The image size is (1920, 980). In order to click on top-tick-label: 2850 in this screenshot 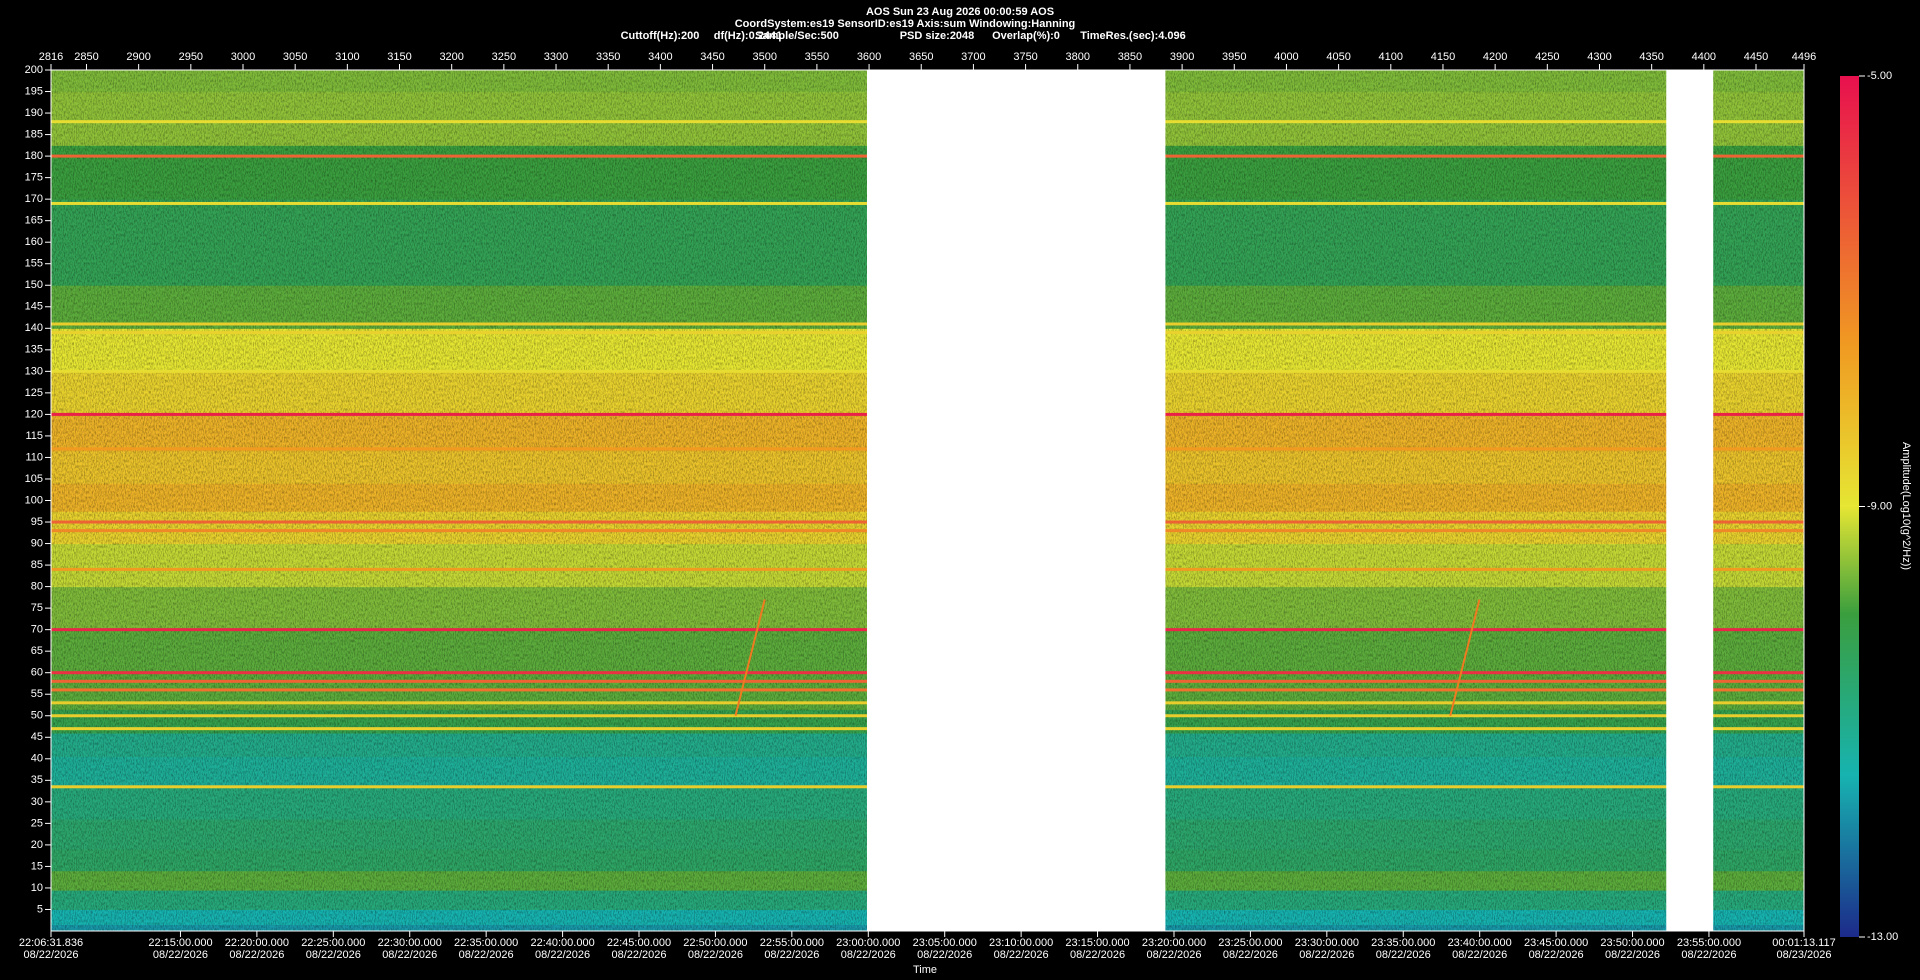, I will do `click(86, 57)`.